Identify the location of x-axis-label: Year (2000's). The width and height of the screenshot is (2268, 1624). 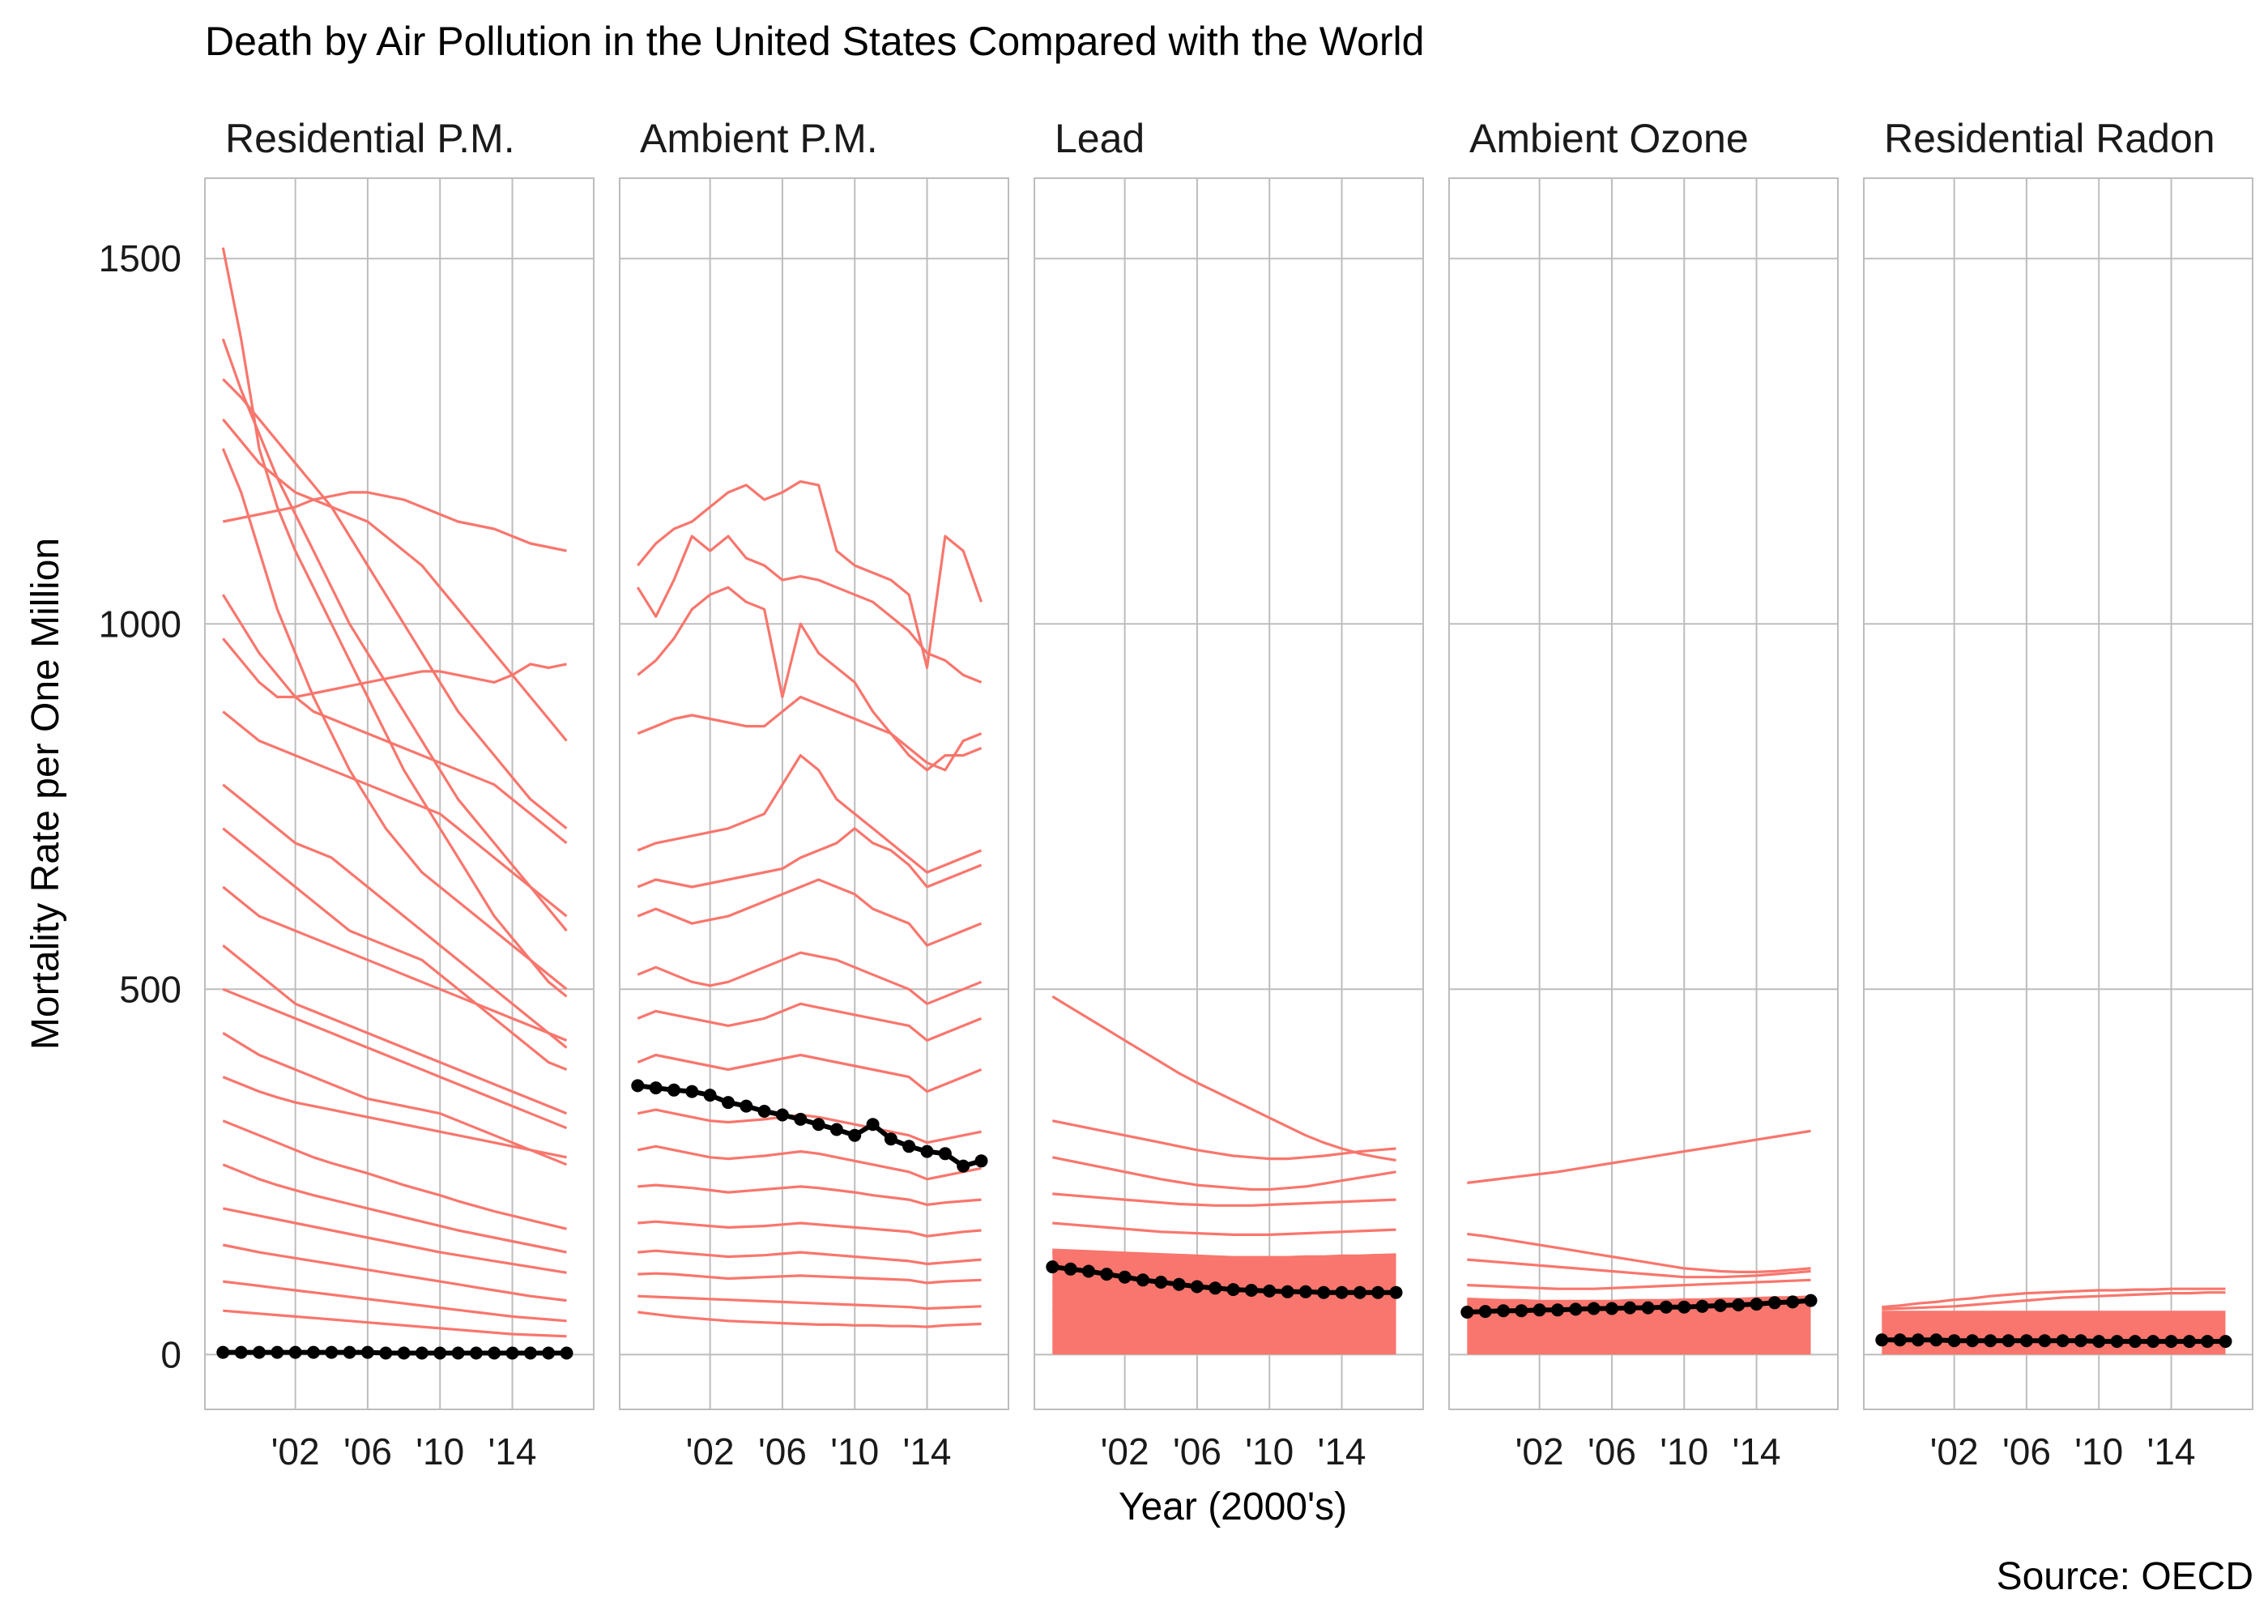
(1233, 1506).